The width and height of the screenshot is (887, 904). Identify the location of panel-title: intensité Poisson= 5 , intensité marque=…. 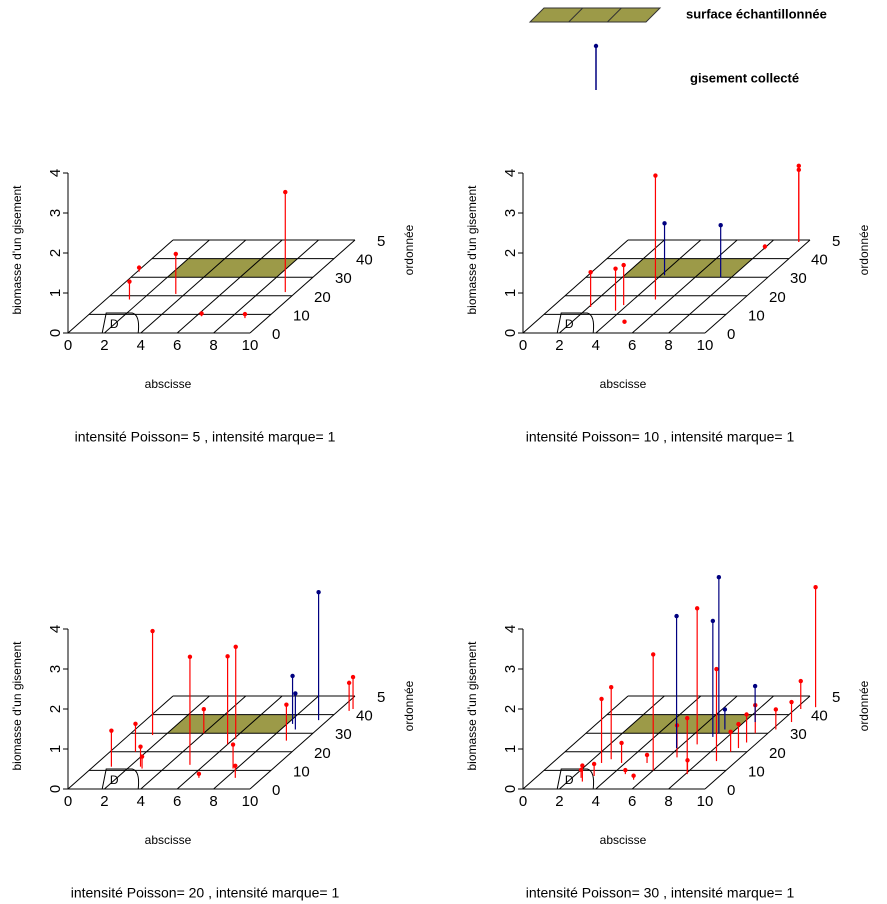
(205, 437).